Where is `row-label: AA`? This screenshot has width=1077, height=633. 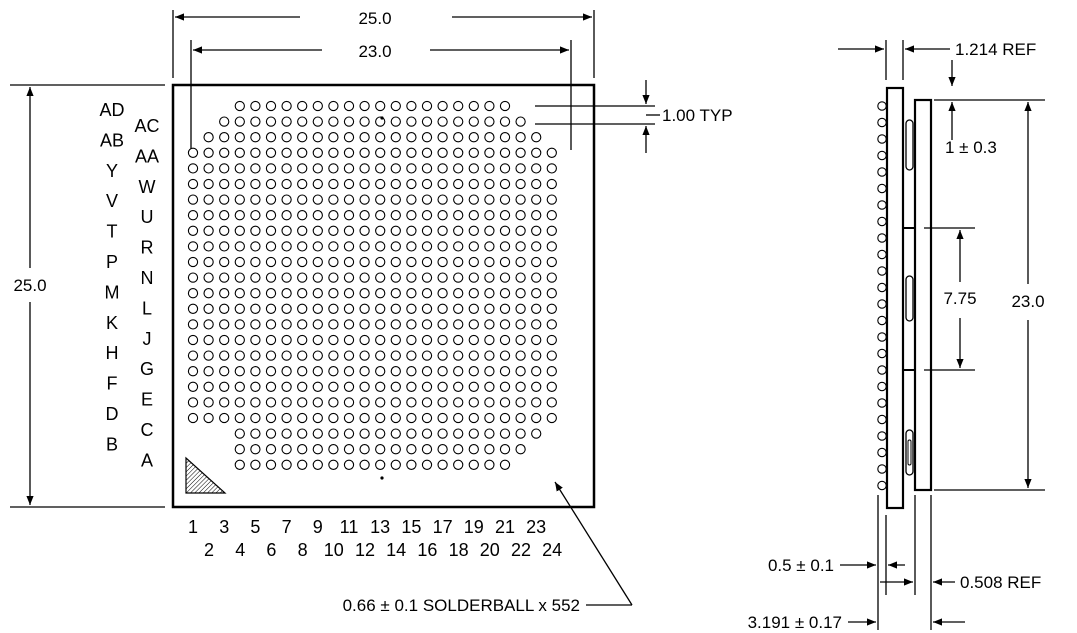
row-label: AA is located at coordinates (147, 156).